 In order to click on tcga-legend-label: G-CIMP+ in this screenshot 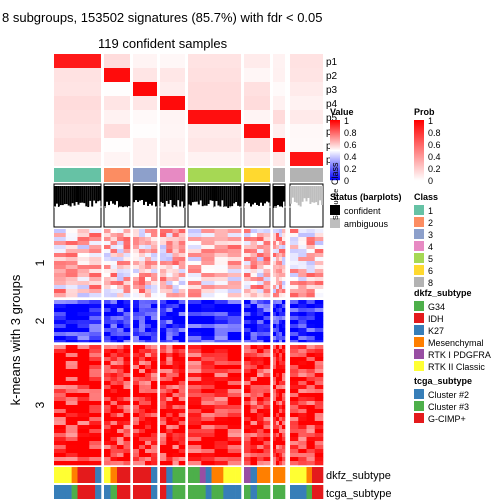, I will do `click(447, 419)`.